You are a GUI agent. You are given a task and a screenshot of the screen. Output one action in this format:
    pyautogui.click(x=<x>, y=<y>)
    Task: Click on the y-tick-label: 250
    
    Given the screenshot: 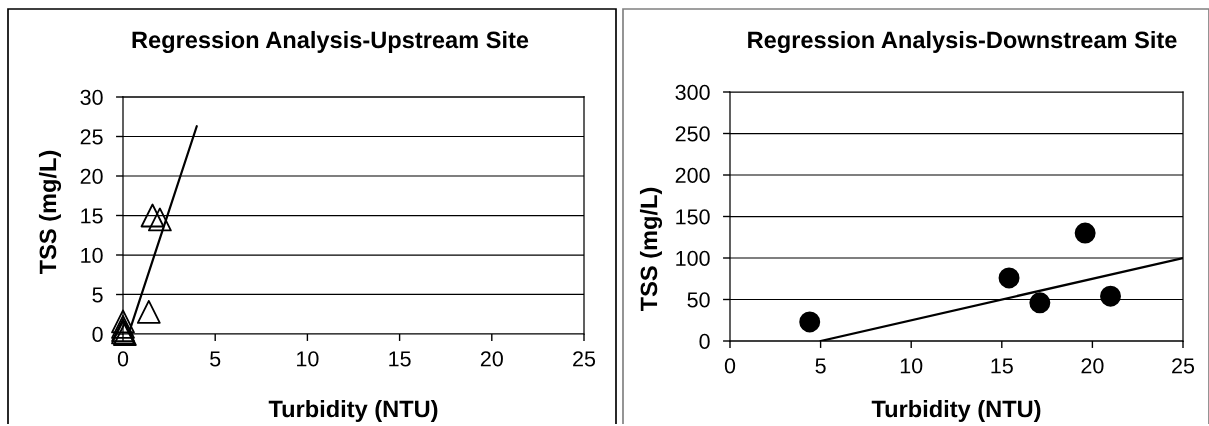 What is the action you would take?
    pyautogui.click(x=692, y=134)
    